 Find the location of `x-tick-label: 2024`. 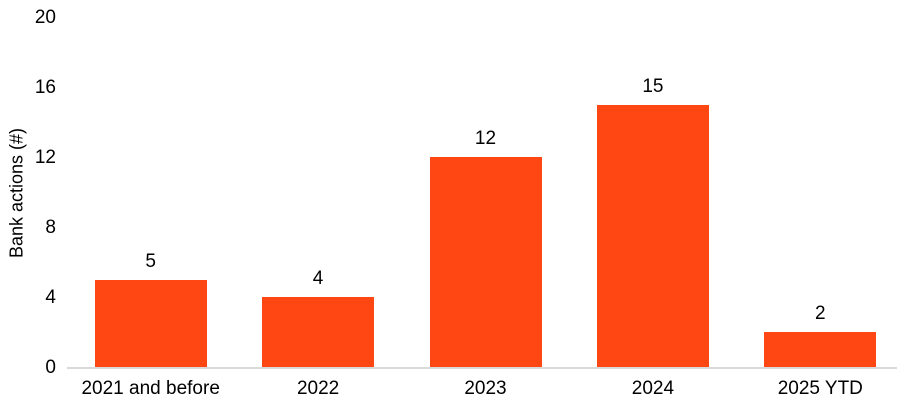

x-tick-label: 2024 is located at coordinates (653, 388).